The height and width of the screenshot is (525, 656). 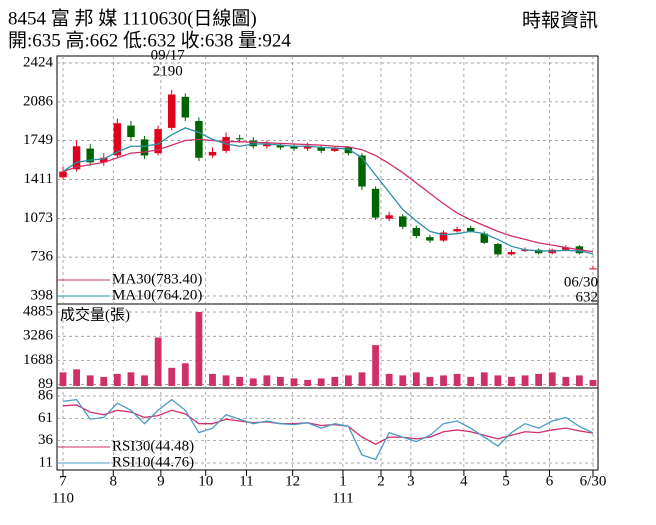 What do you see at coordinates (157, 279) in the screenshot?
I see `legend-label: MA30(783.40)` at bounding box center [157, 279].